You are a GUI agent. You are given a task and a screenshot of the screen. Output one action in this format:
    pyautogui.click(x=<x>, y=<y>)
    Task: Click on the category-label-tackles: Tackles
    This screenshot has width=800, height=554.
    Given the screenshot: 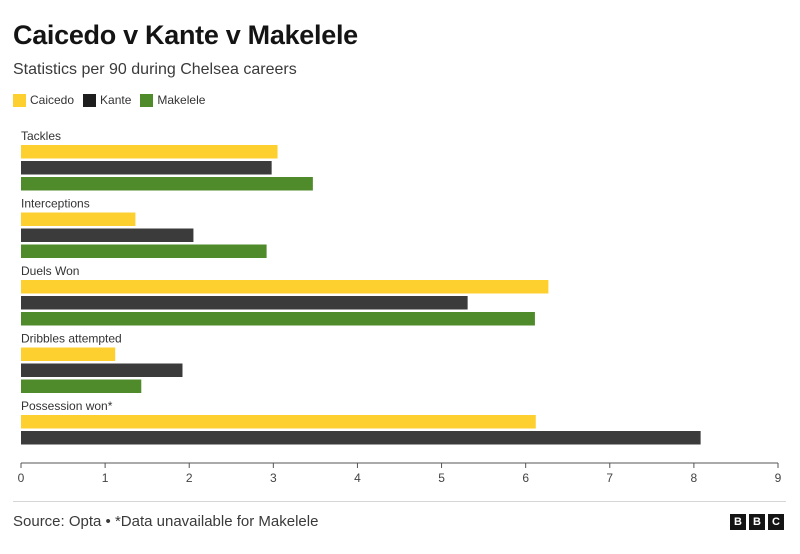 What is the action you would take?
    pyautogui.click(x=41, y=136)
    